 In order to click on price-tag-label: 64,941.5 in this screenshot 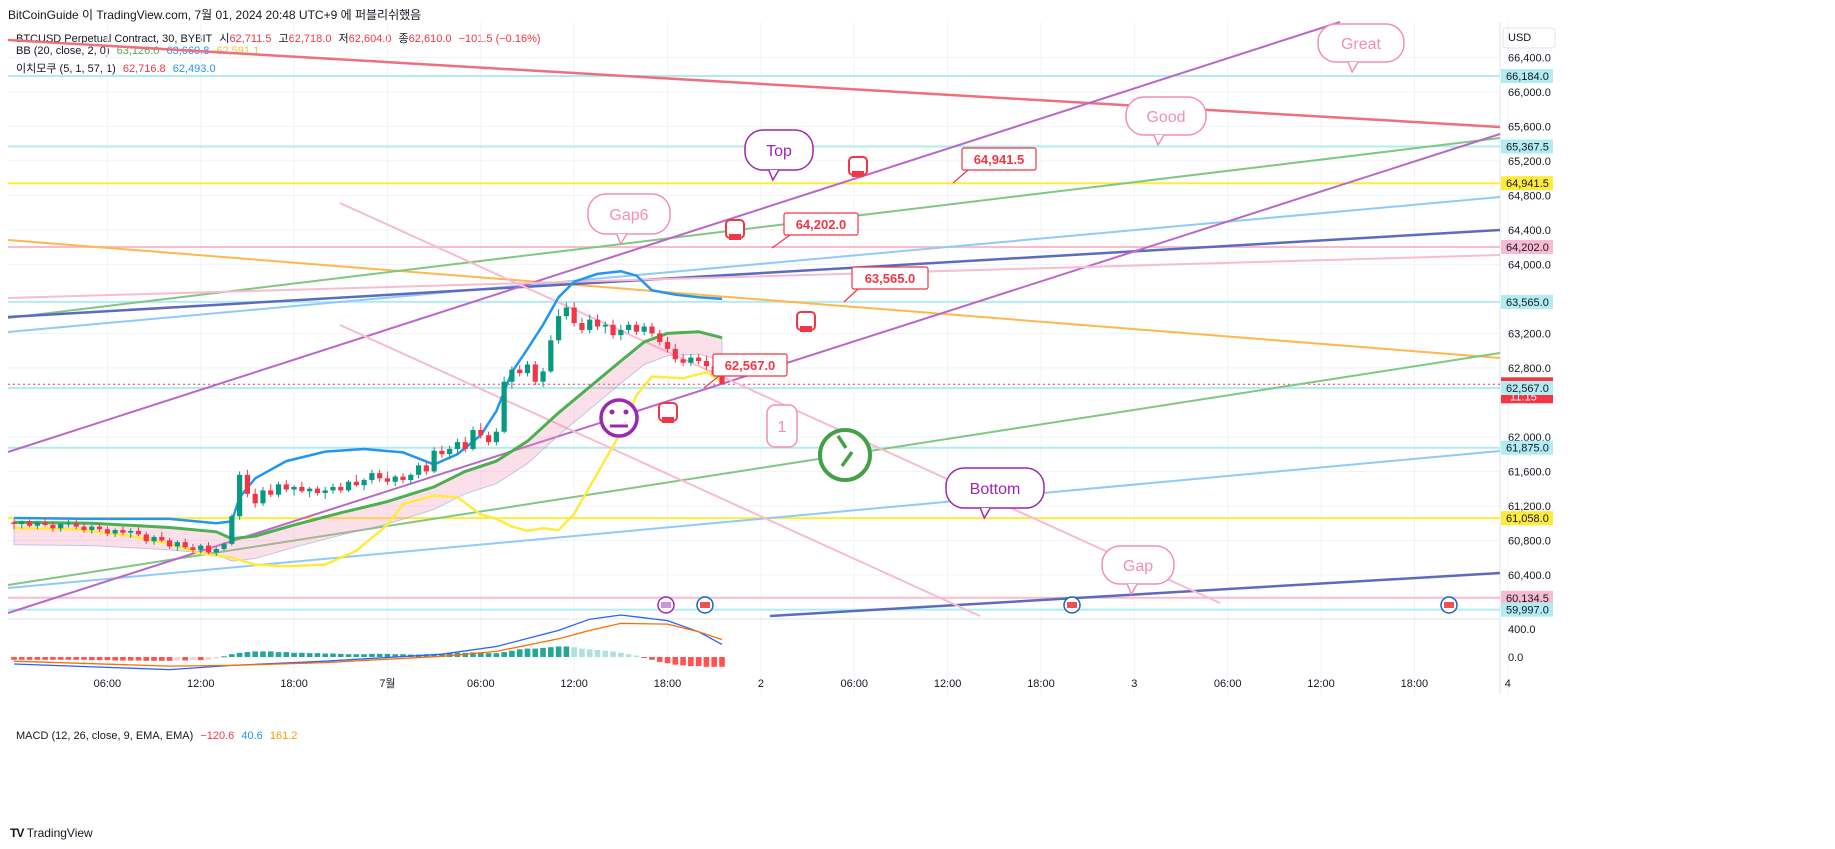, I will do `click(1527, 184)`.